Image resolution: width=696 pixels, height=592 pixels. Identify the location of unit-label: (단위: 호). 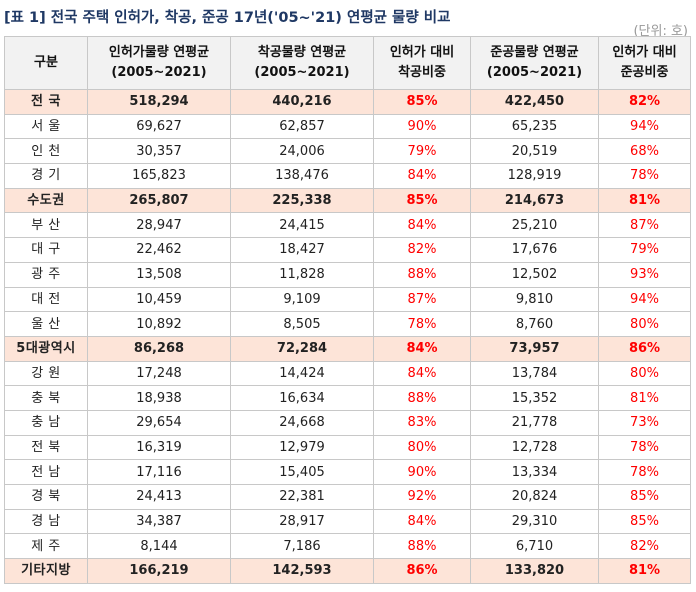
(660, 31).